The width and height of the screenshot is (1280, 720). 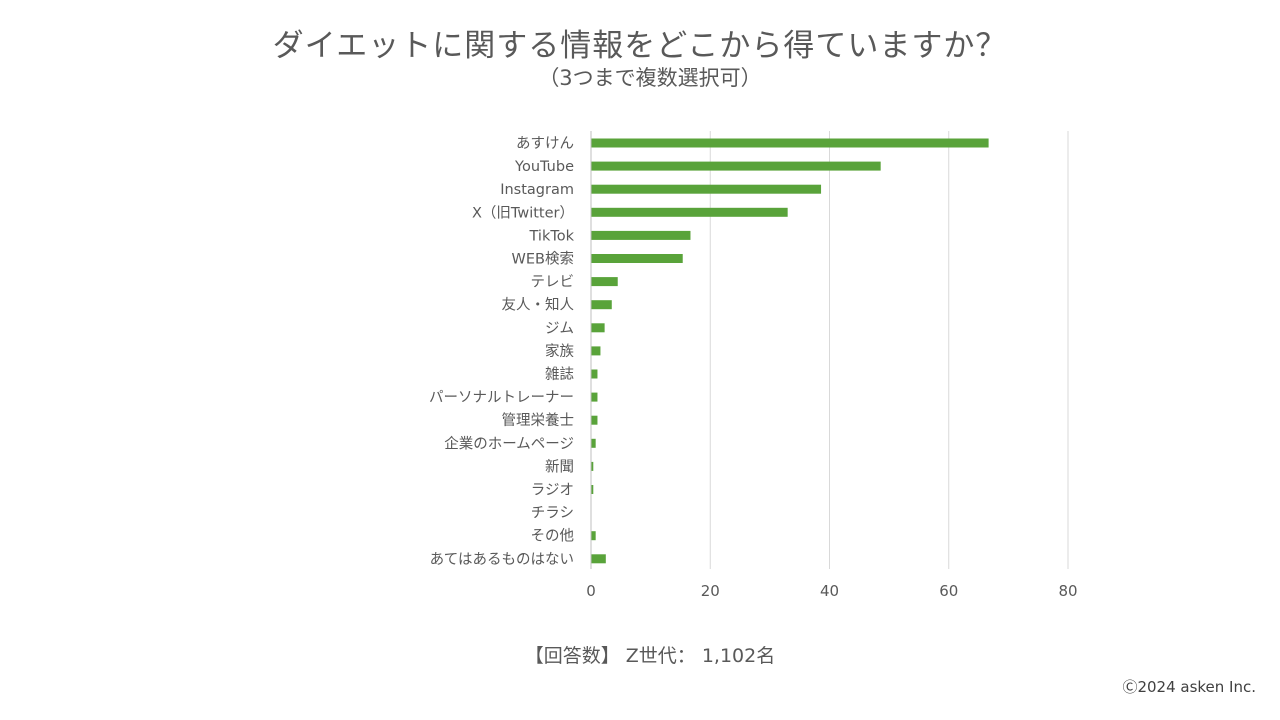 What do you see at coordinates (502, 559) in the screenshot?
I see `category-label: あてはあるものはない` at bounding box center [502, 559].